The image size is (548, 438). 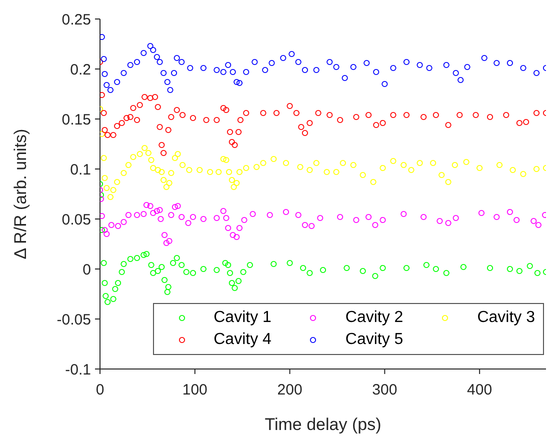 What do you see at coordinates (506, 318) in the screenshot?
I see `legend-label: Cavity 3` at bounding box center [506, 318].